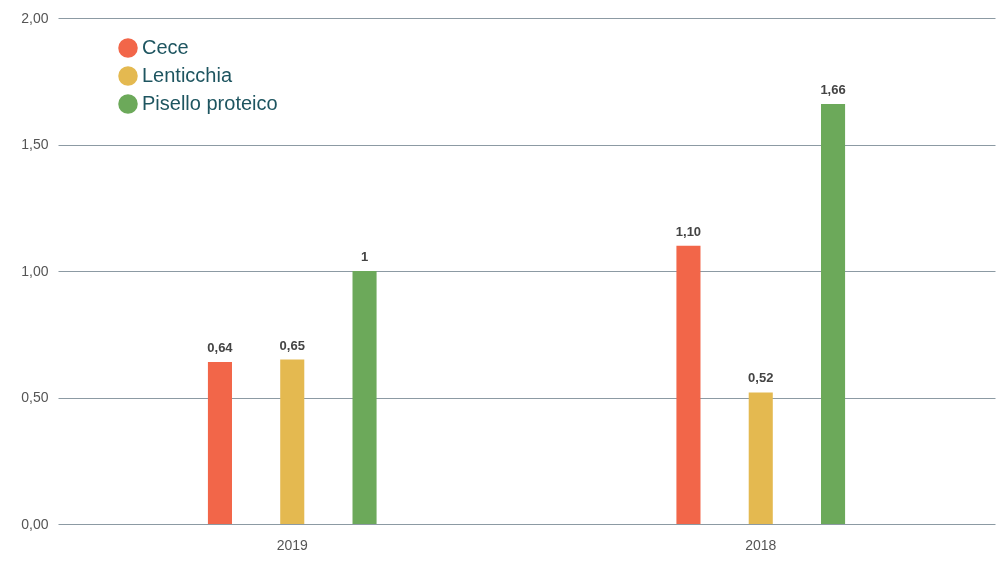 The height and width of the screenshot is (562, 1002). I want to click on legend-label: Lenticchia, so click(187, 75).